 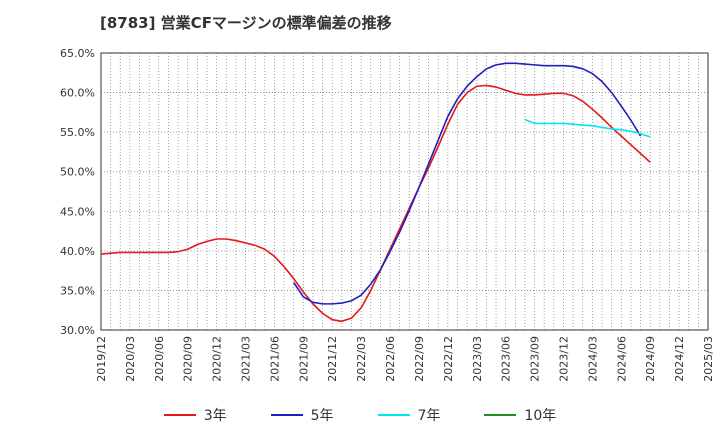 I want to click on x-tick-label: 2022/03, so click(x=361, y=359).